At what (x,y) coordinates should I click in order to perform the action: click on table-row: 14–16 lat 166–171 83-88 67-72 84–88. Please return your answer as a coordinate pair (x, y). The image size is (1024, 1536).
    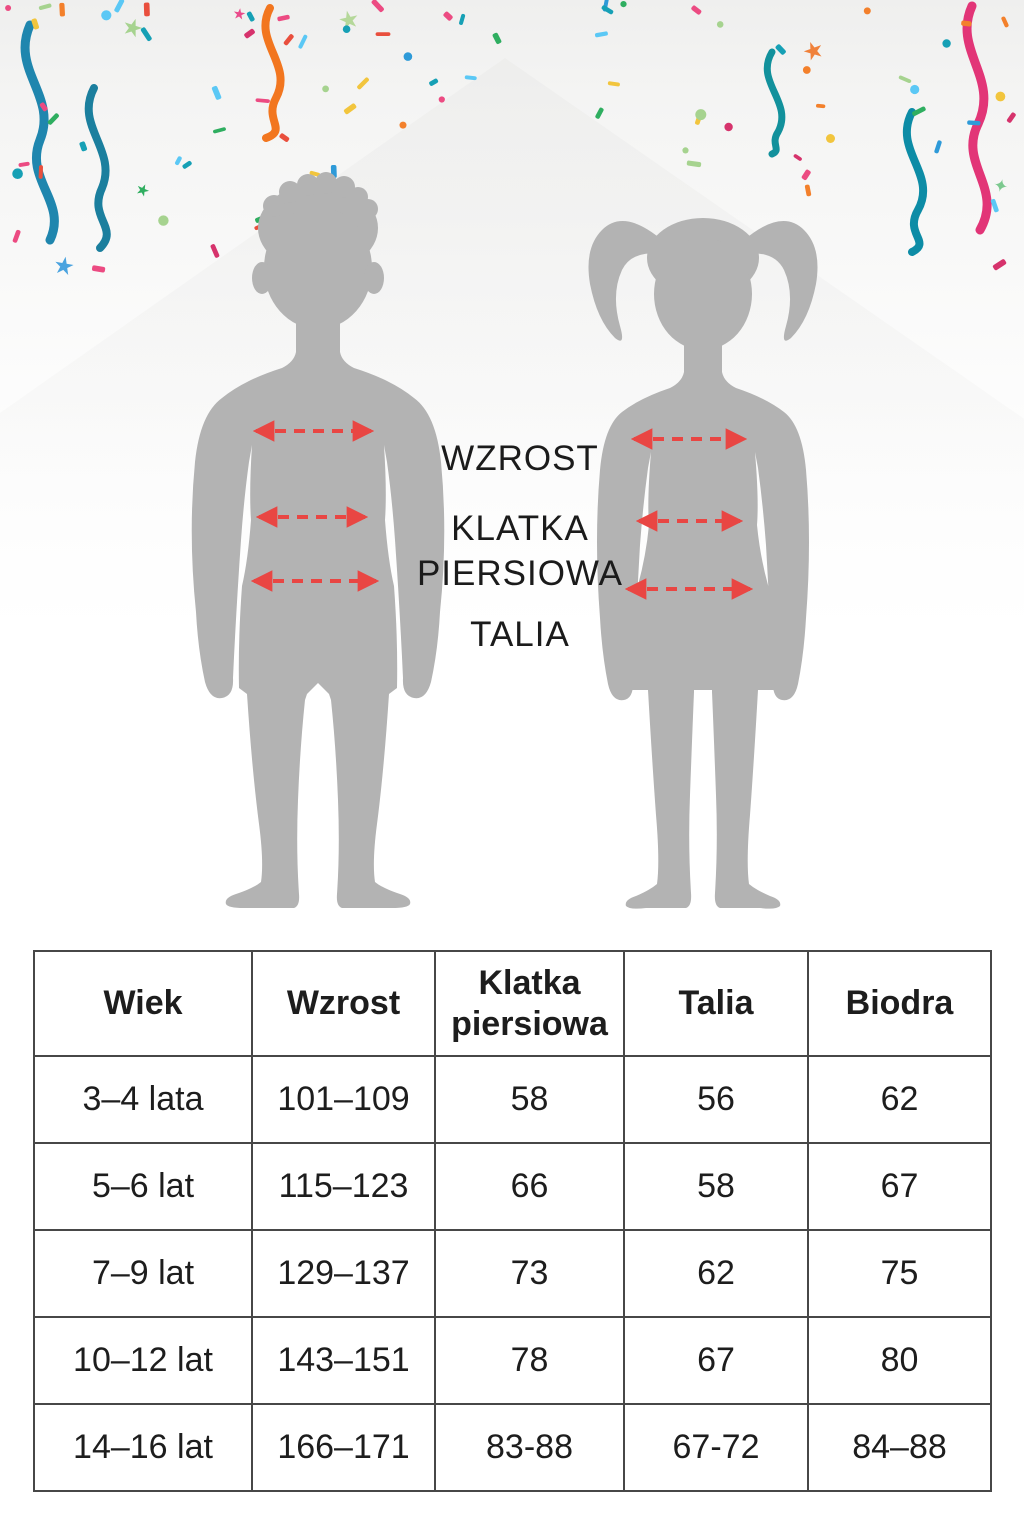
    Looking at the image, I should click on (512, 1447).